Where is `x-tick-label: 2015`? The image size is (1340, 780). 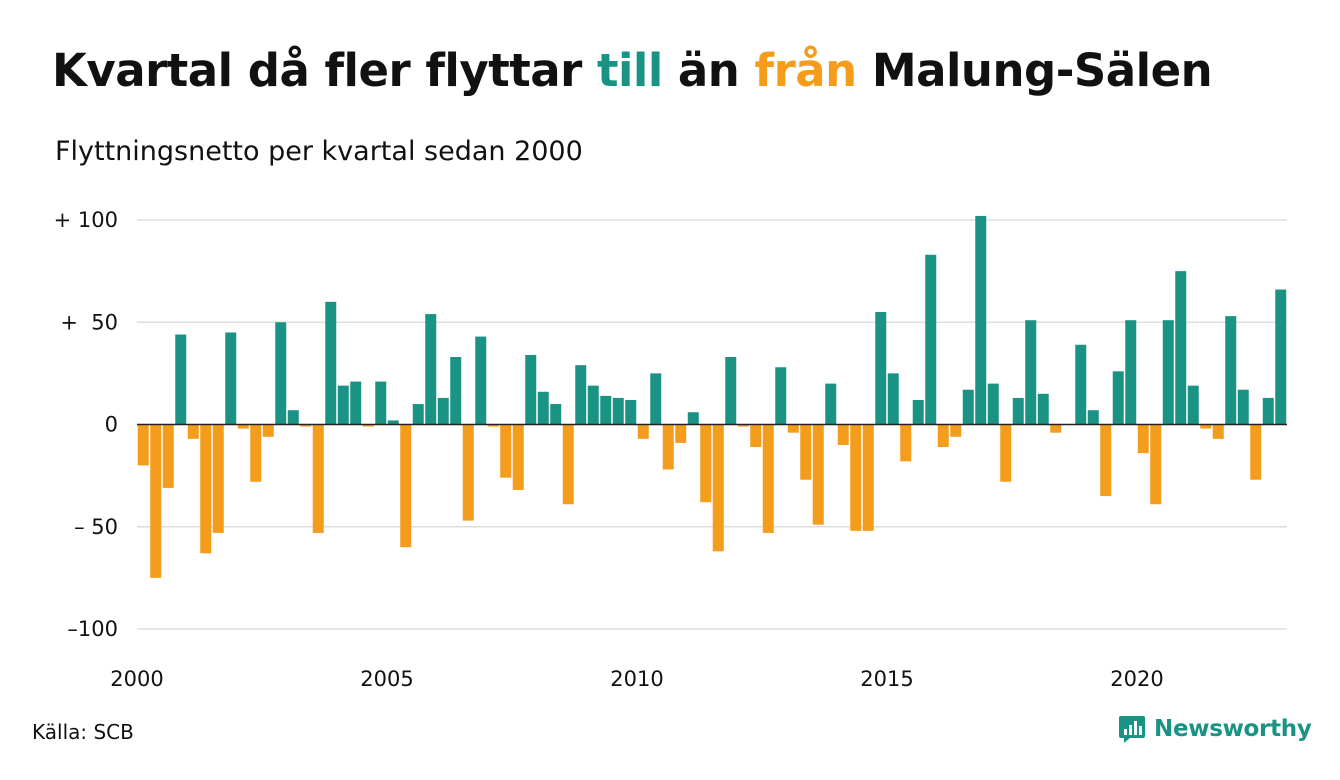
x-tick-label: 2015 is located at coordinates (886, 679).